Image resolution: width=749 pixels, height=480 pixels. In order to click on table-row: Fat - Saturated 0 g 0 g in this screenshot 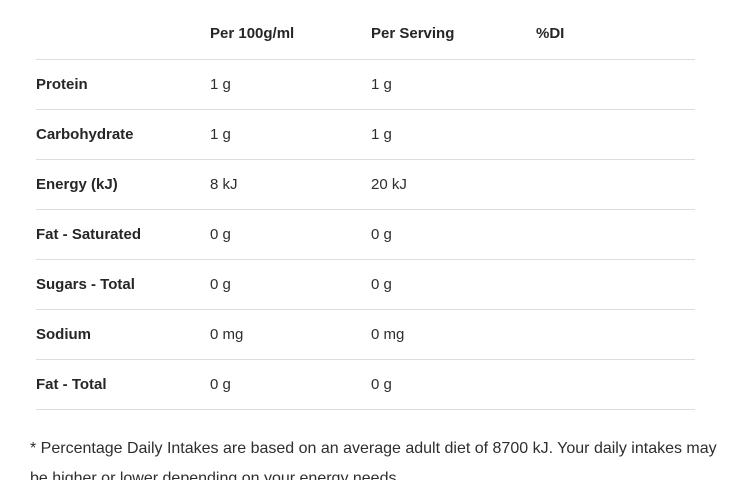, I will do `click(365, 234)`.